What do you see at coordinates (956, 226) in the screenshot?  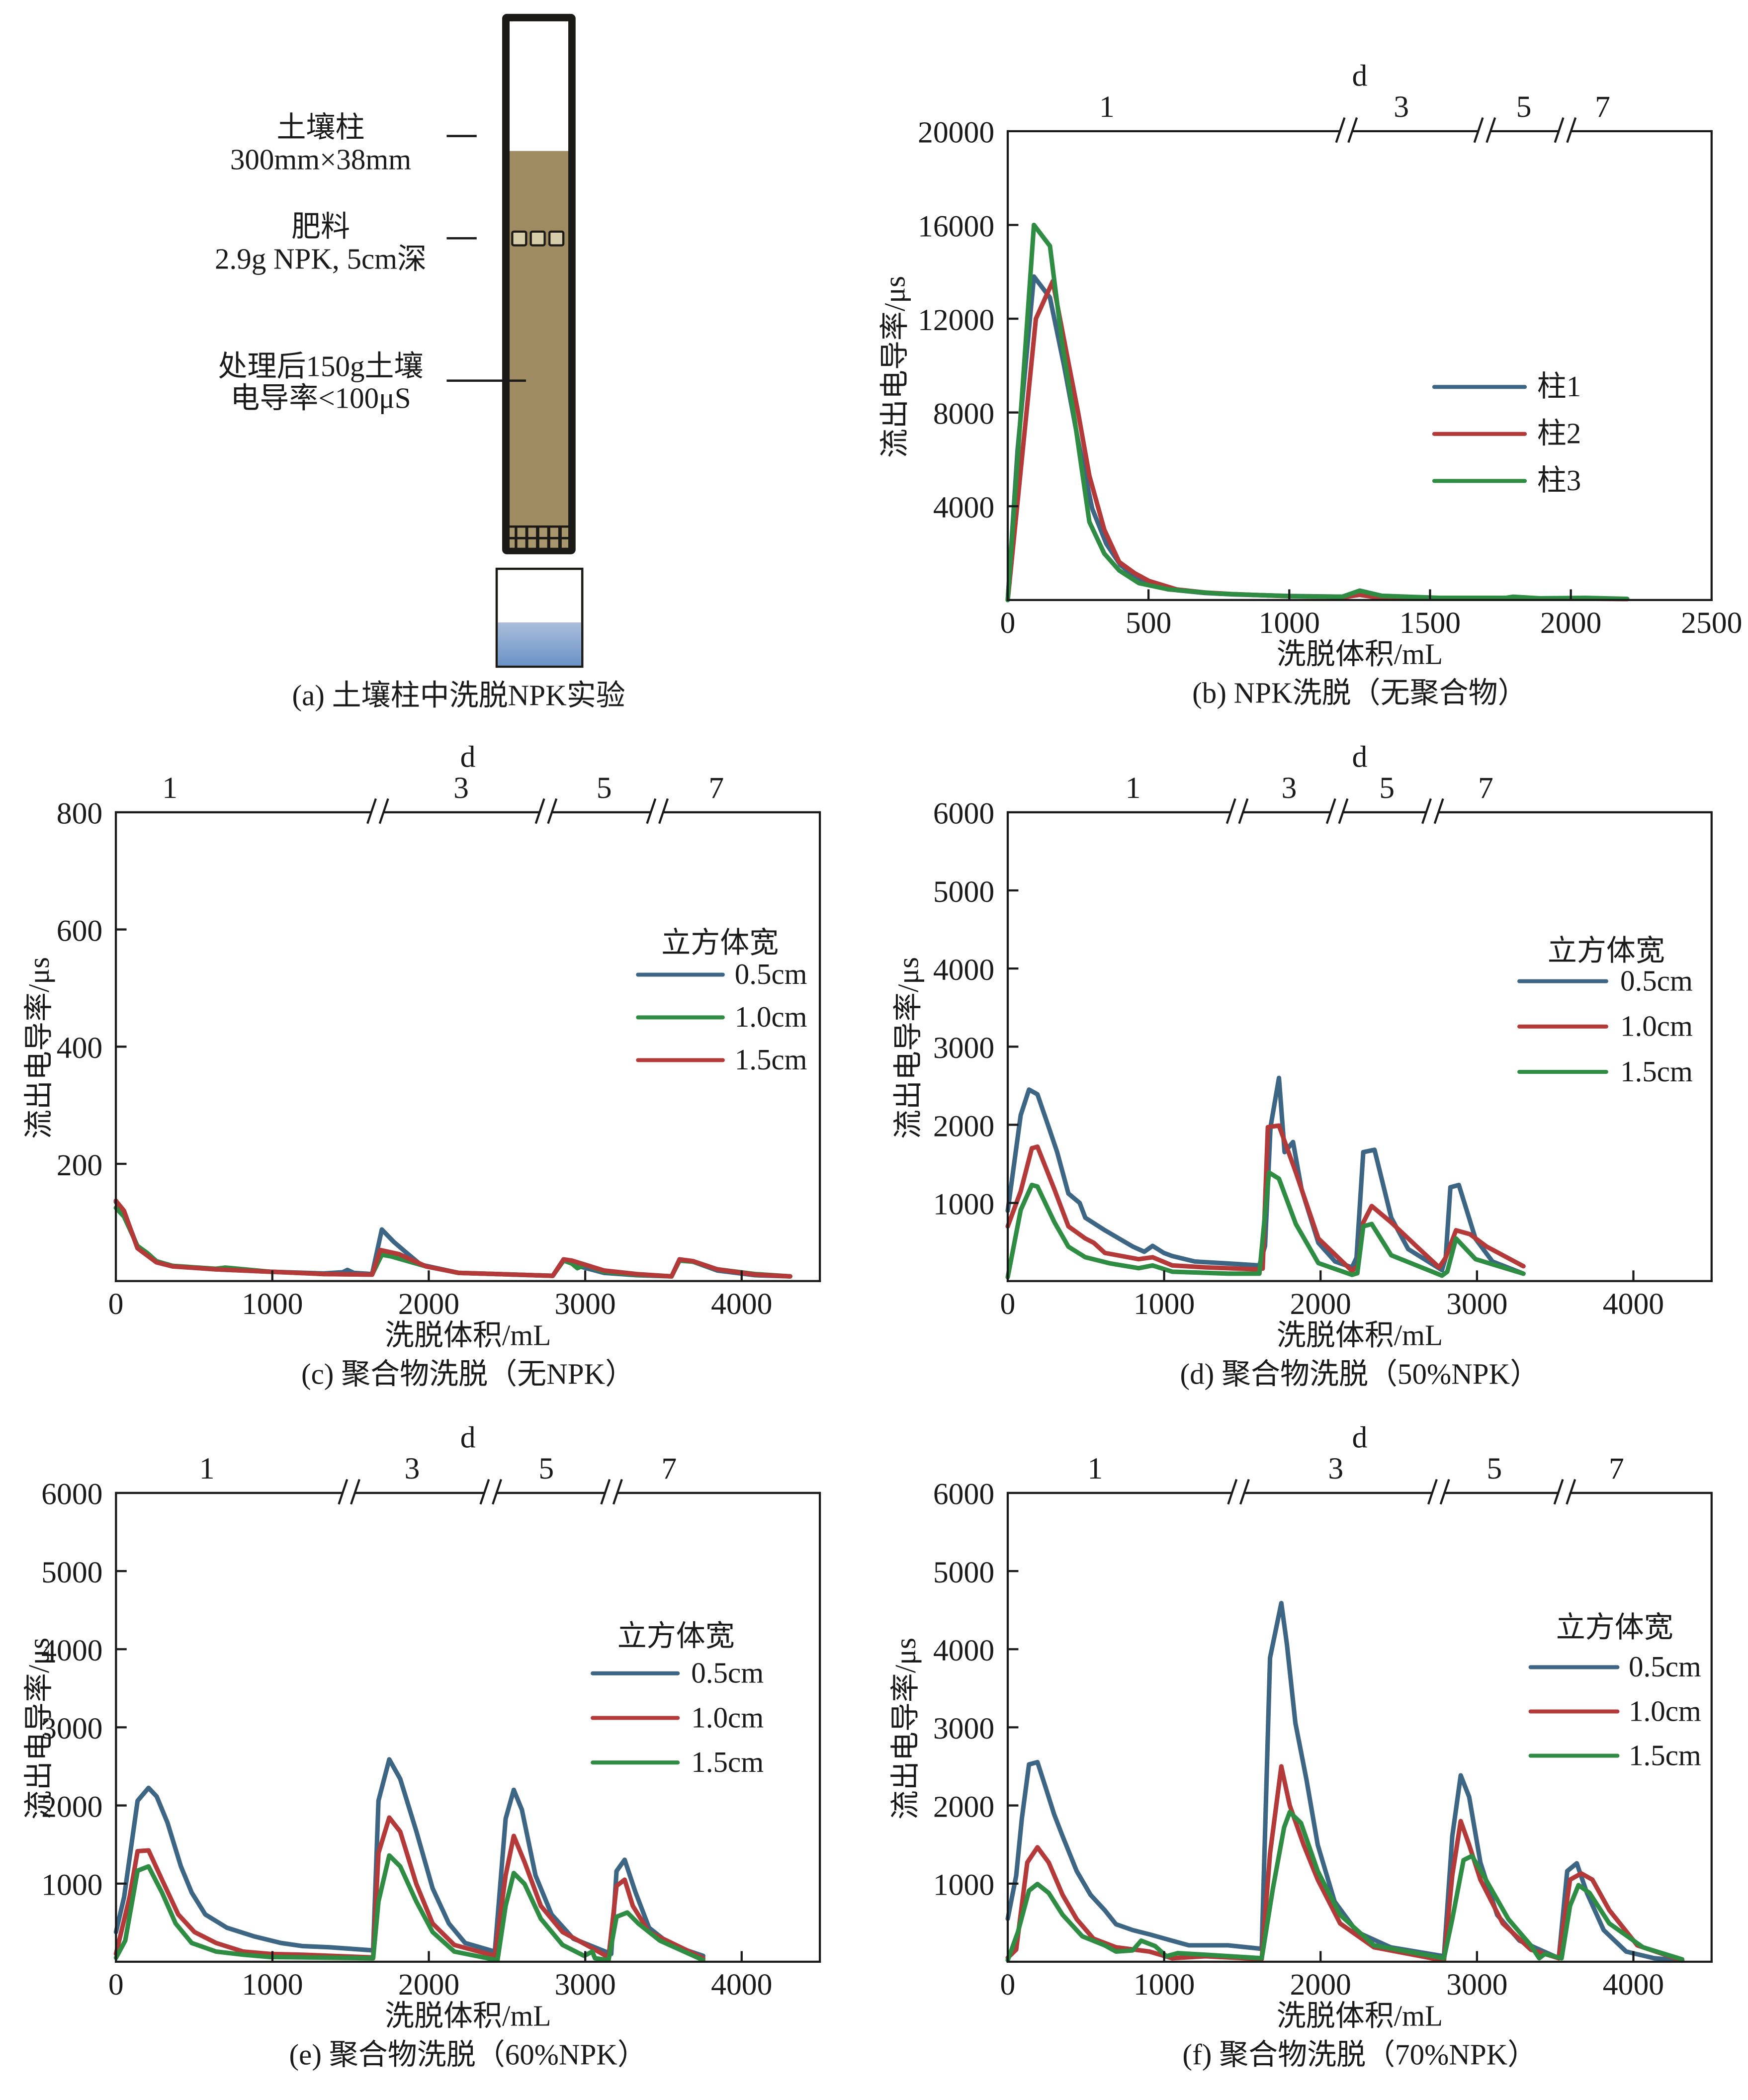 I see `y-tick-label: 16000` at bounding box center [956, 226].